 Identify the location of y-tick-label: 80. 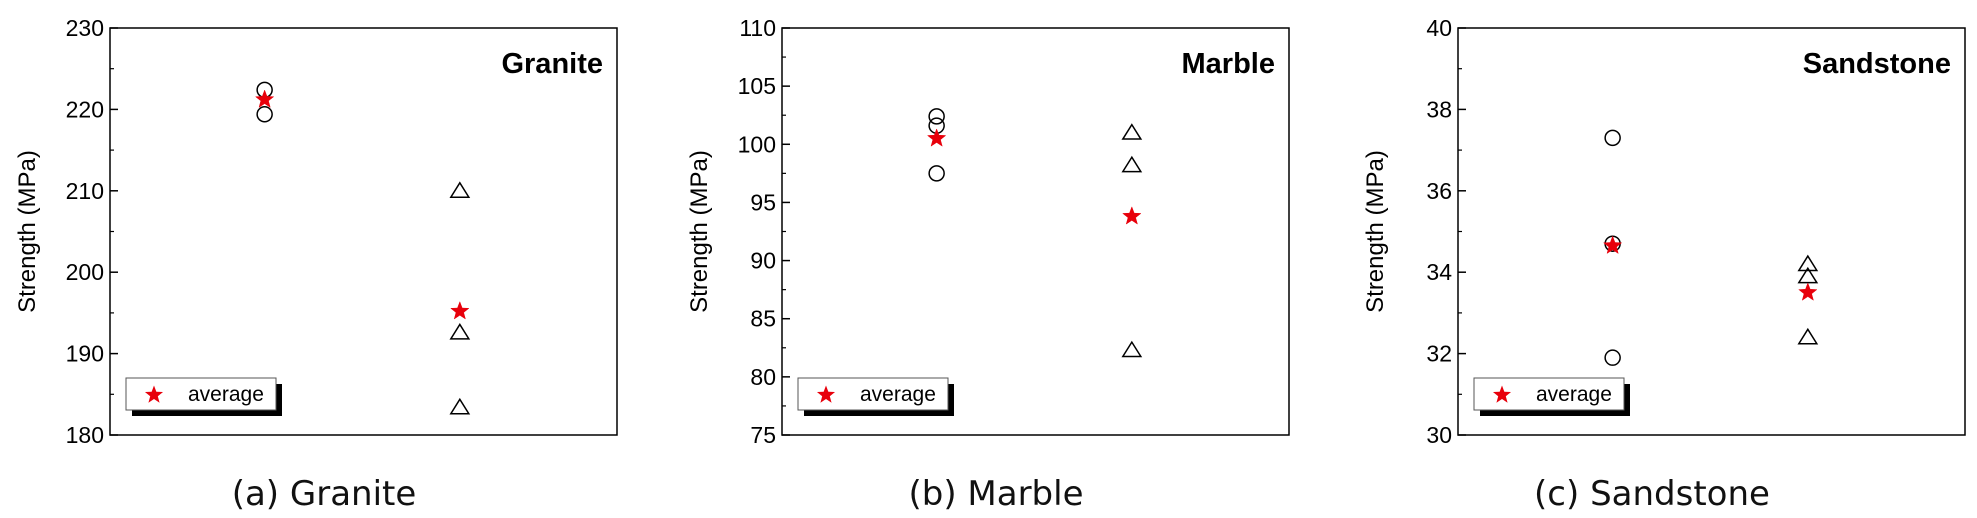
(763, 377).